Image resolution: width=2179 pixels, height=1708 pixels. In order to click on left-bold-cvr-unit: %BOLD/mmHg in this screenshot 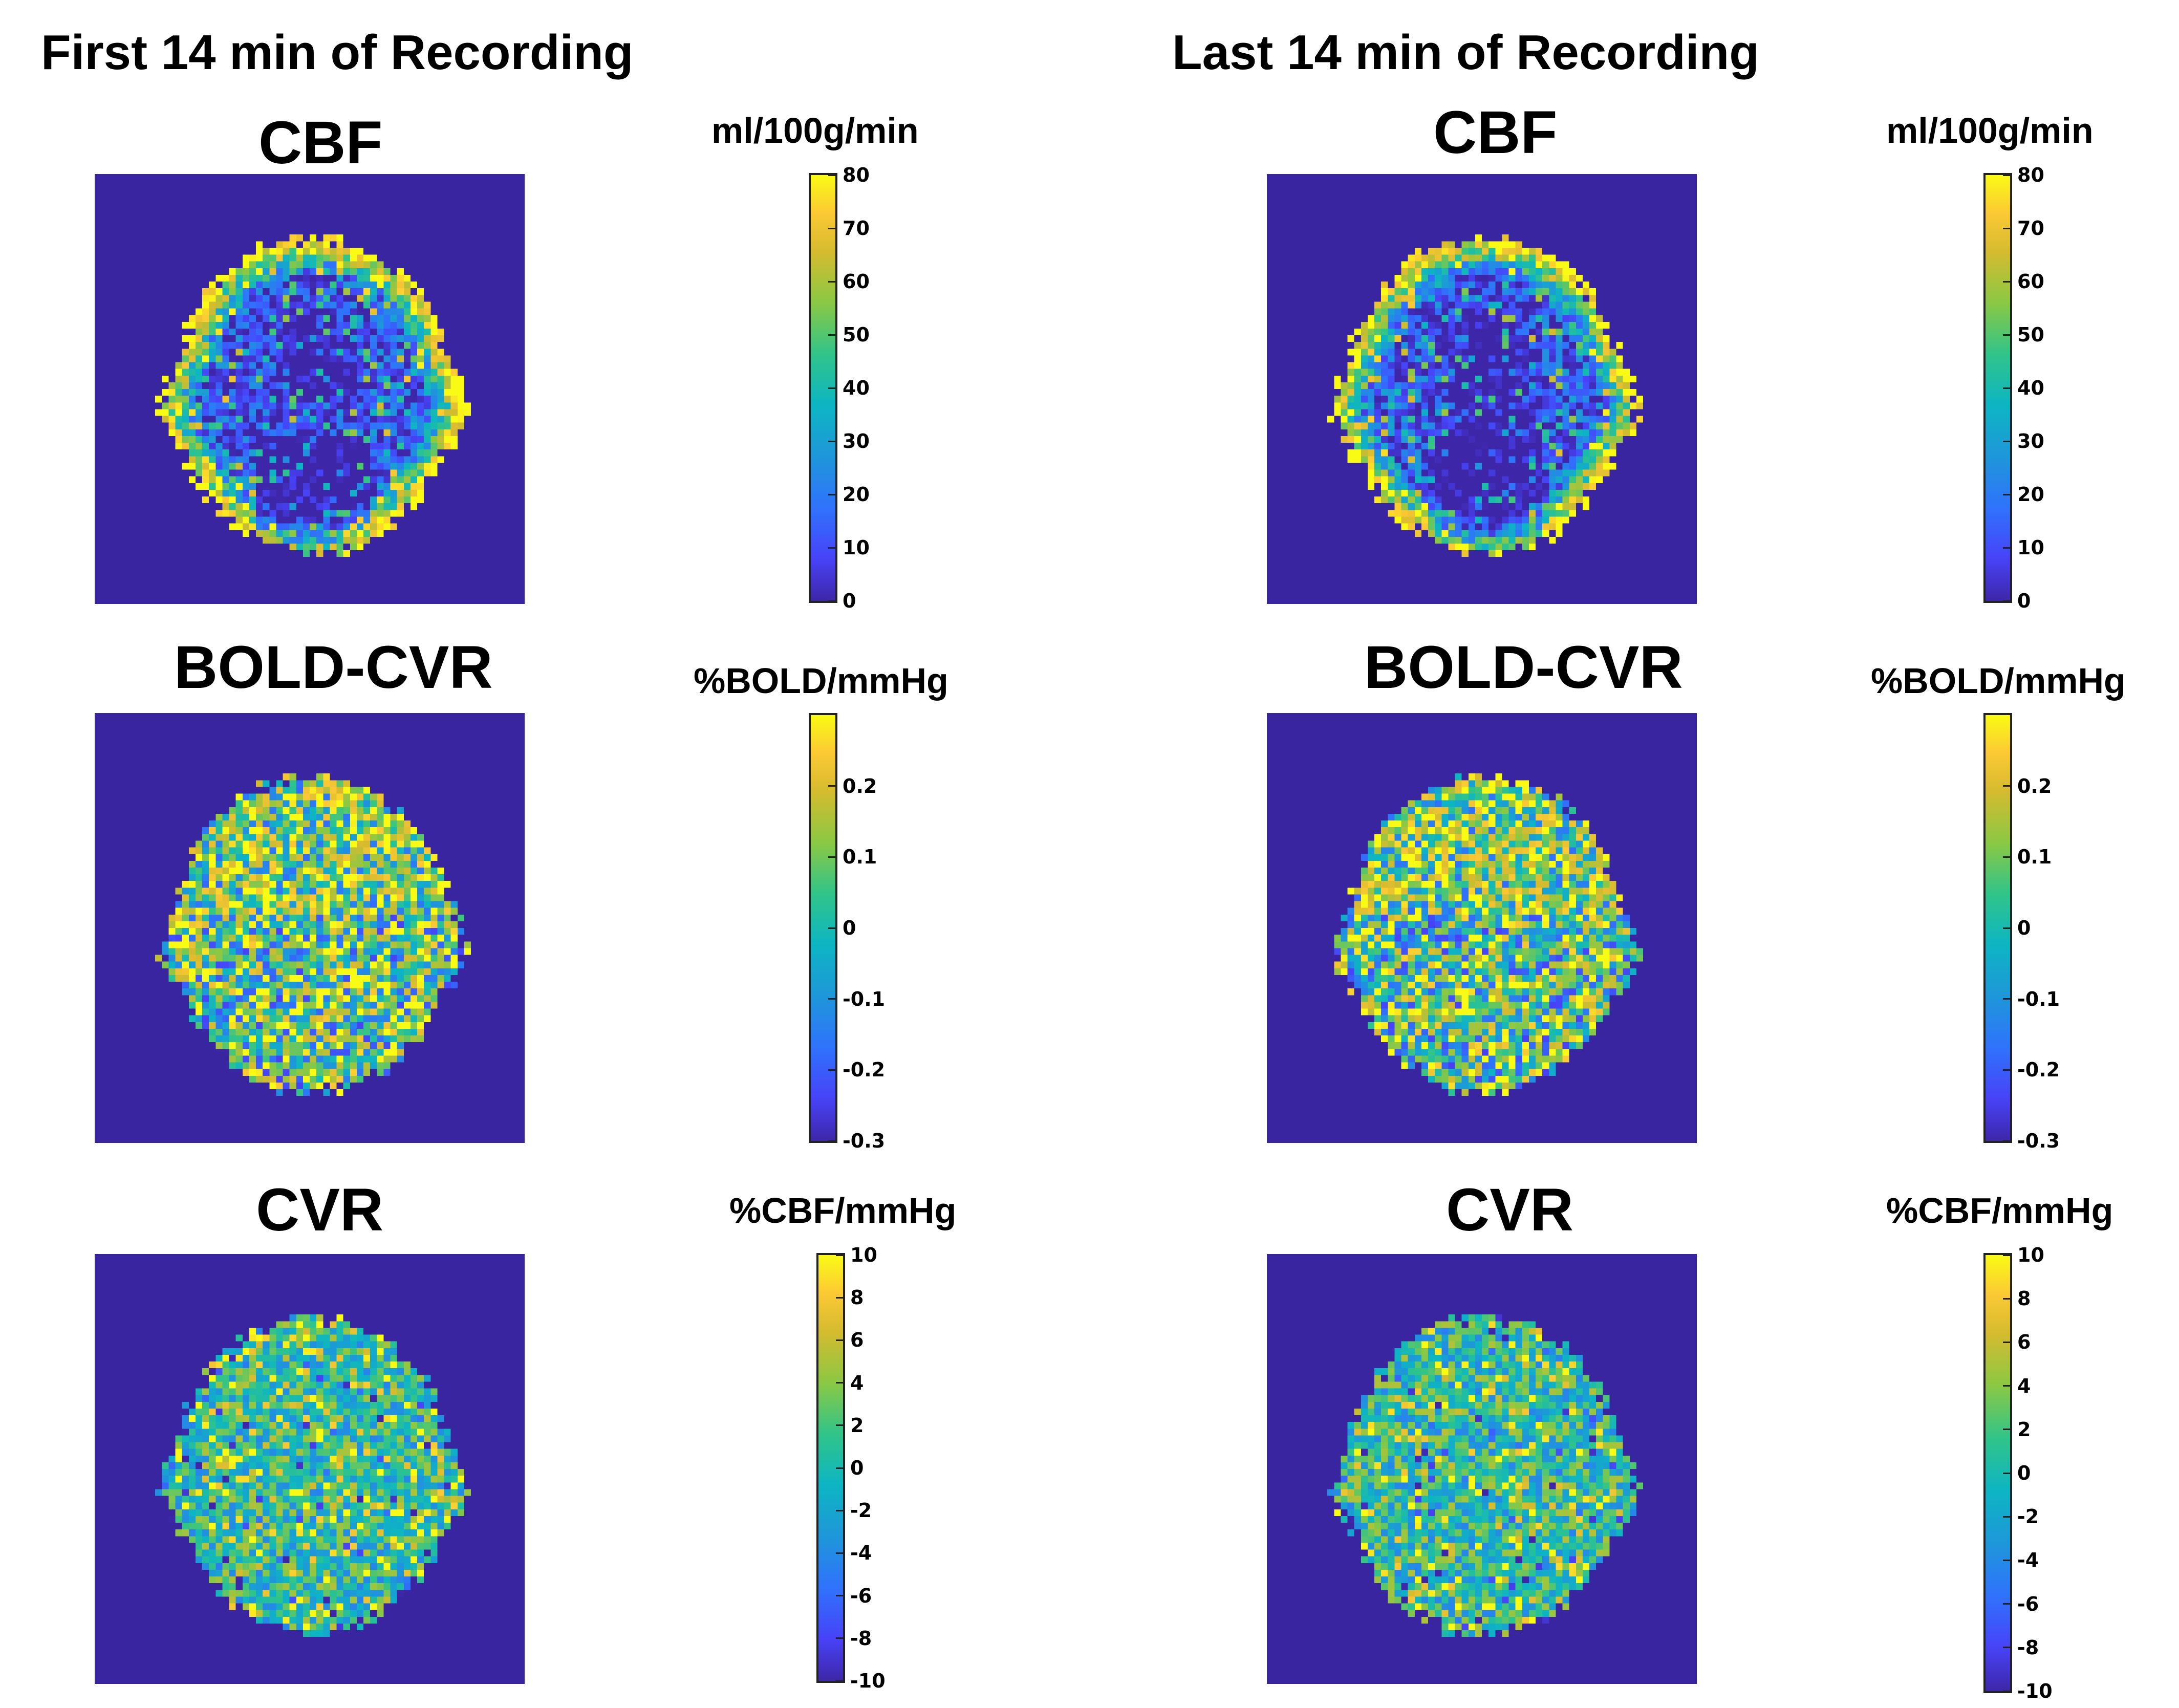, I will do `click(821, 681)`.